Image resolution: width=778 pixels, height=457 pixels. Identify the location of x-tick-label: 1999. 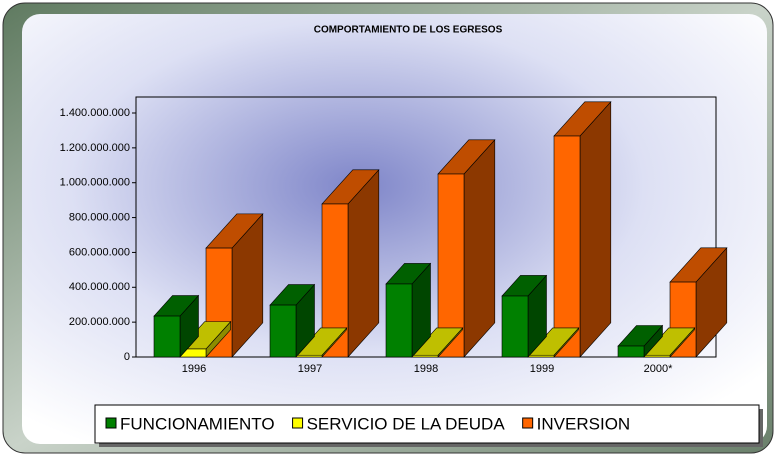
(542, 369).